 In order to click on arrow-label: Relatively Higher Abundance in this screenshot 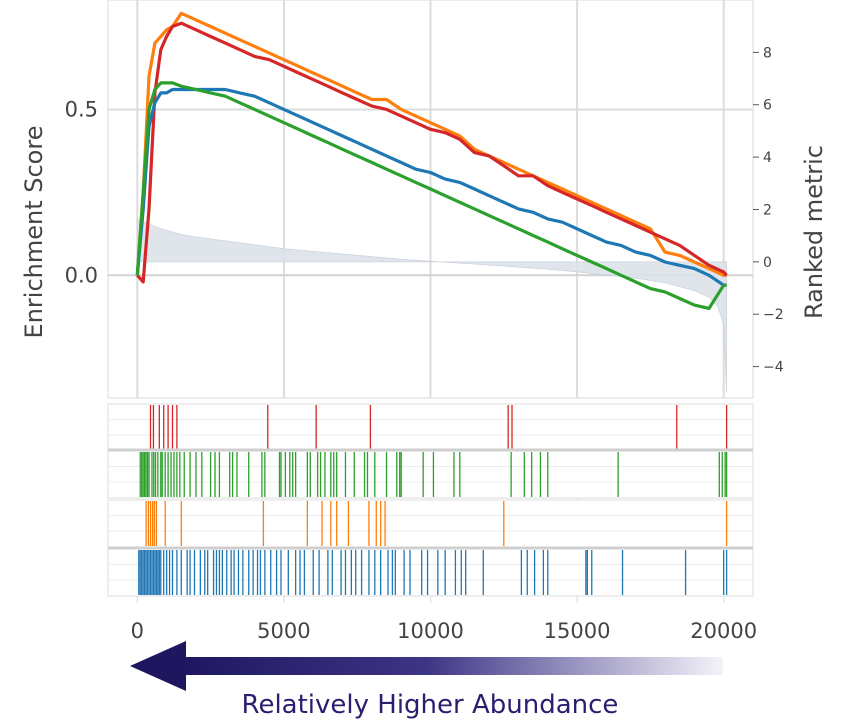, I will do `click(430, 705)`.